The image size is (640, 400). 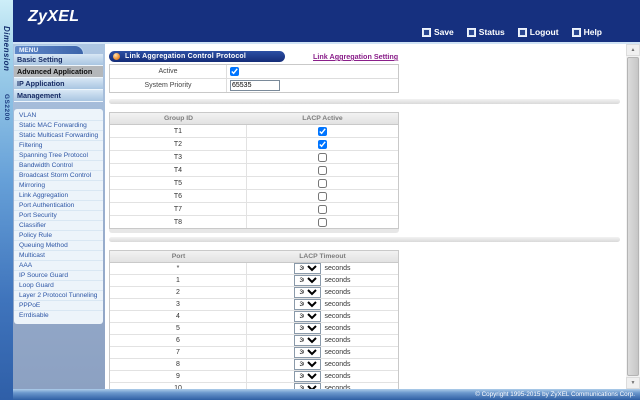 I want to click on lacp-timeout-select-port-5: 30, so click(x=308, y=328).